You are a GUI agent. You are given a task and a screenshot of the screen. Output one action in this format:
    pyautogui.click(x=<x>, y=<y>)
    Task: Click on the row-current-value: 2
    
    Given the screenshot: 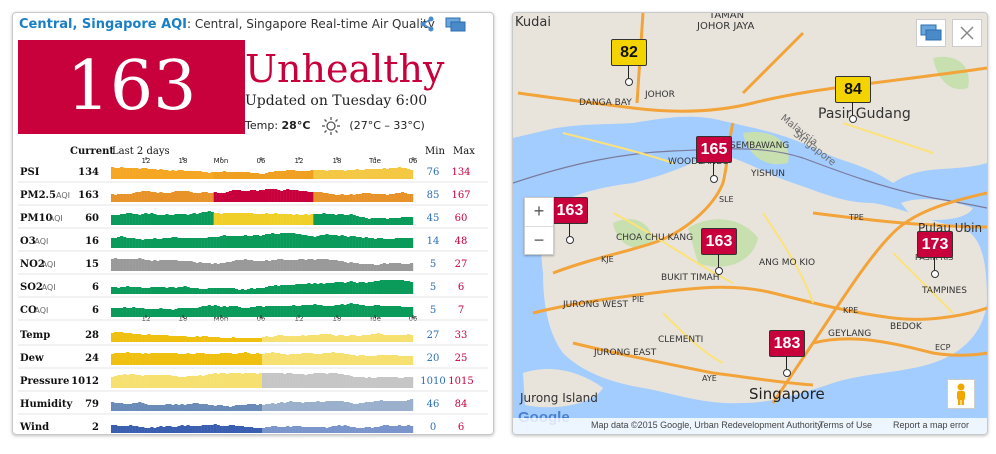 What is the action you would take?
    pyautogui.click(x=95, y=427)
    